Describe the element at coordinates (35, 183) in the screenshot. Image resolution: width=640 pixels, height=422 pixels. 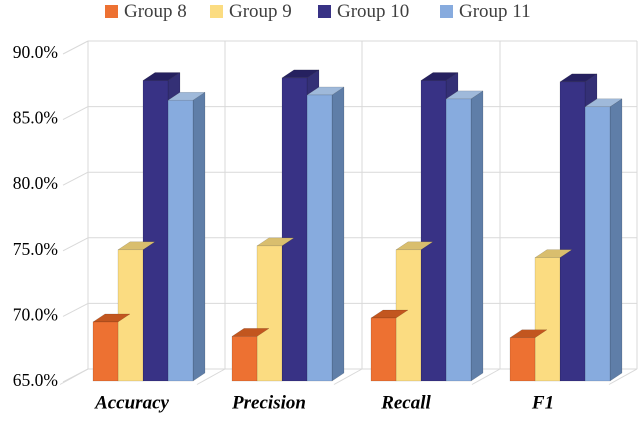
I see `y-axis-tick-label: 80.0%` at that location.